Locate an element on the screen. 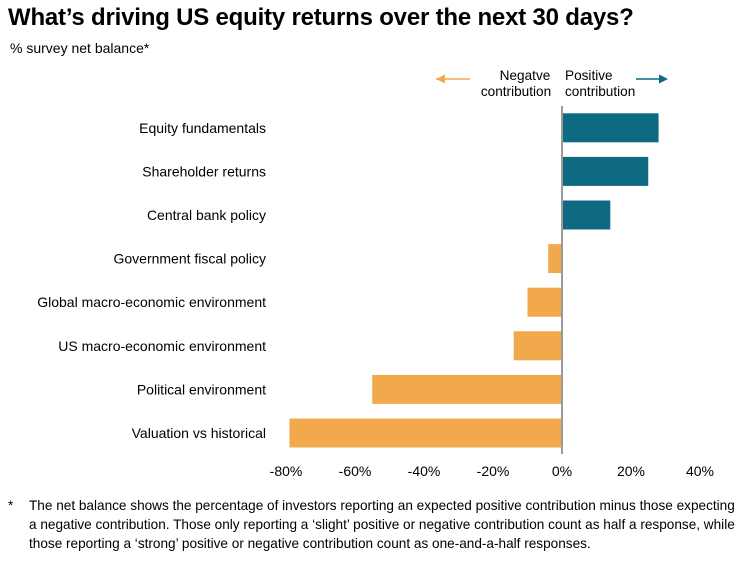 Image resolution: width=745 pixels, height=573 pixels. category-label: US macro-economic environment is located at coordinates (162, 346).